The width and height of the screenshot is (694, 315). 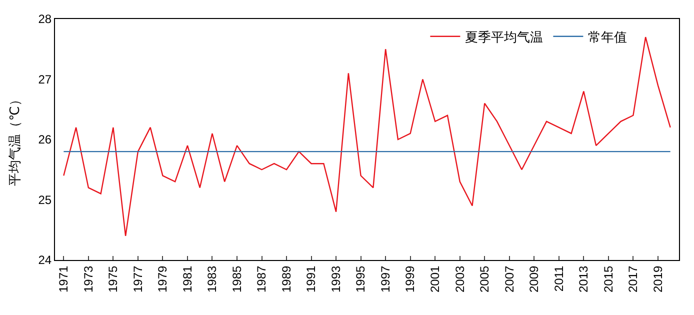 What do you see at coordinates (163, 279) in the screenshot?
I see `x-tick-label: 1979` at bounding box center [163, 279].